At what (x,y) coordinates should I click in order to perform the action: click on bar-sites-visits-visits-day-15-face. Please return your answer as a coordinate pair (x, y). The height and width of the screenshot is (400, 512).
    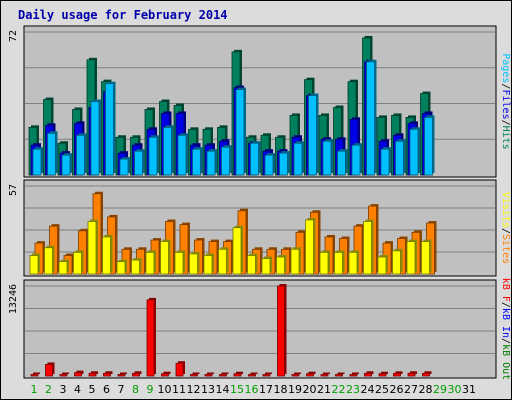
    Looking at the image, I should click on (237, 251).